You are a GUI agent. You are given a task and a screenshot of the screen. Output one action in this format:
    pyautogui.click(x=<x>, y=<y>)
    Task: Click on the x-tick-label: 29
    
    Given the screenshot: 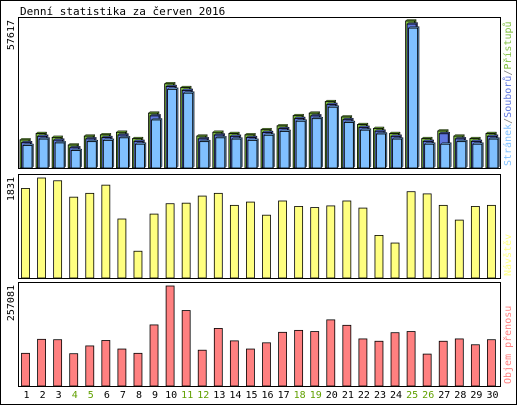 What is the action you would take?
    pyautogui.click(x=476, y=395)
    